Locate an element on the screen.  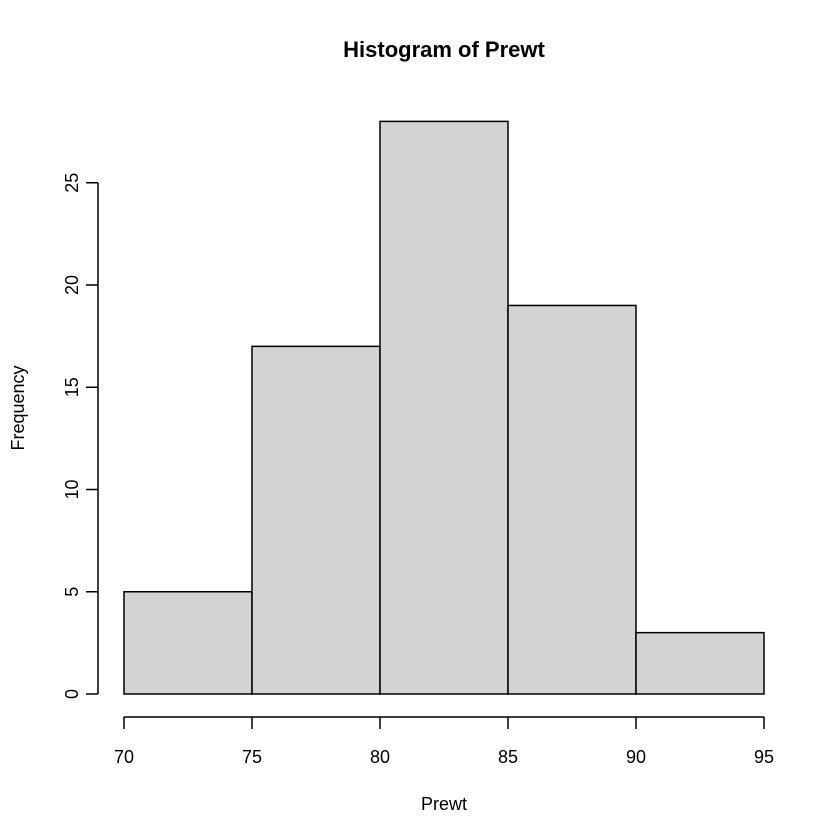
y-tick-label-1: 5 is located at coordinates (72, 592).